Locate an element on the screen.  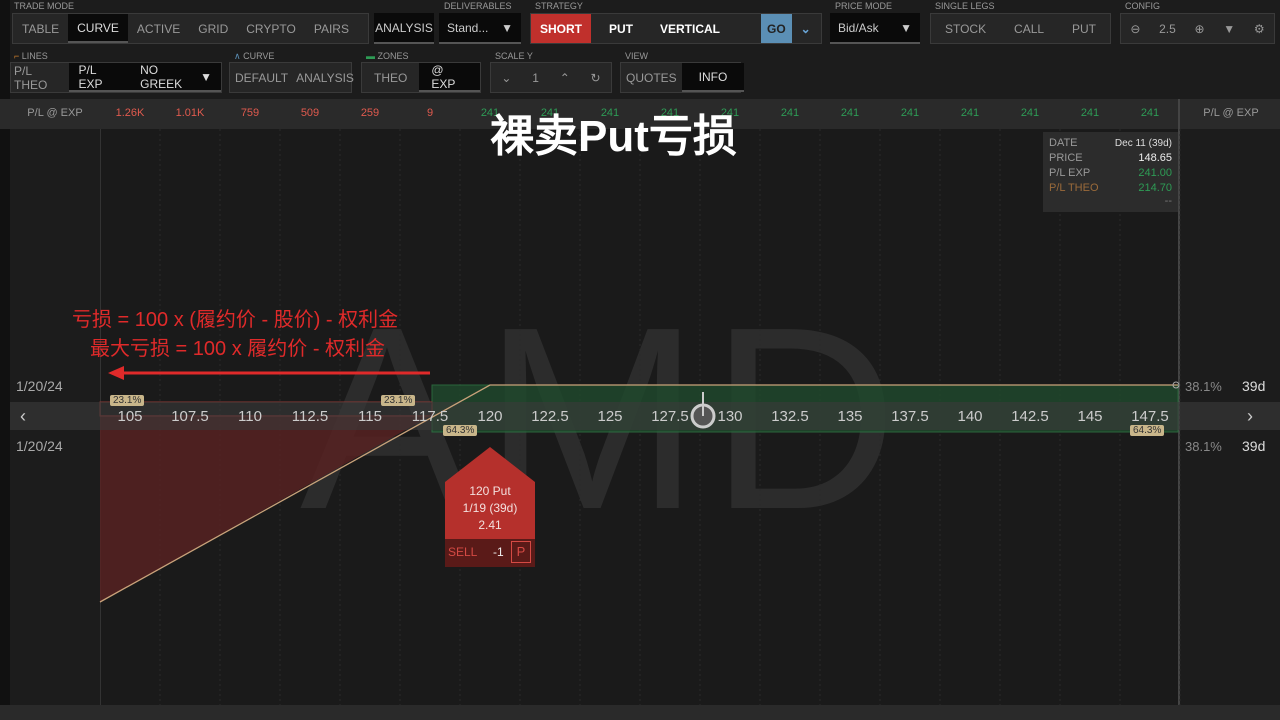
gear-icon: ⚙ is located at coordinates (1259, 28).